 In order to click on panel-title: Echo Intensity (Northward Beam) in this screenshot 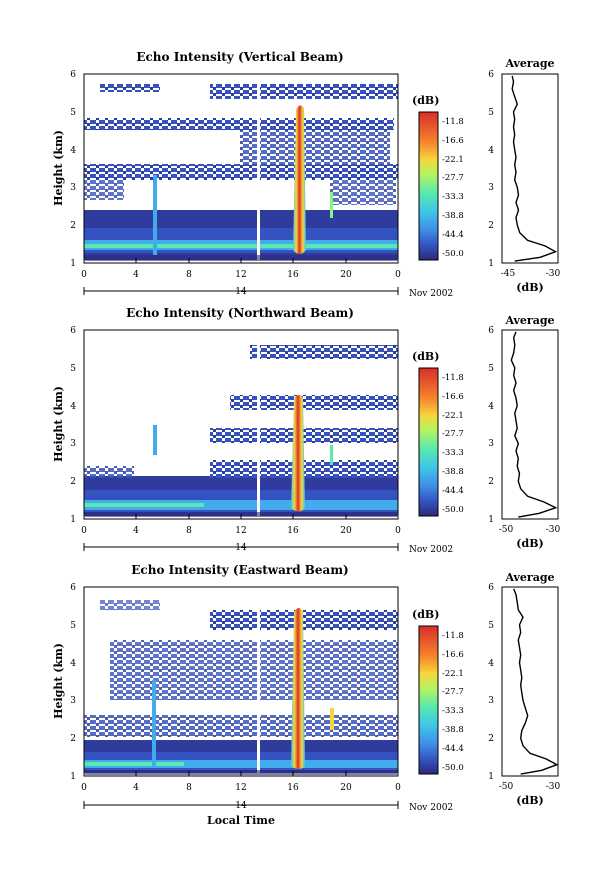, I will do `click(240, 313)`.